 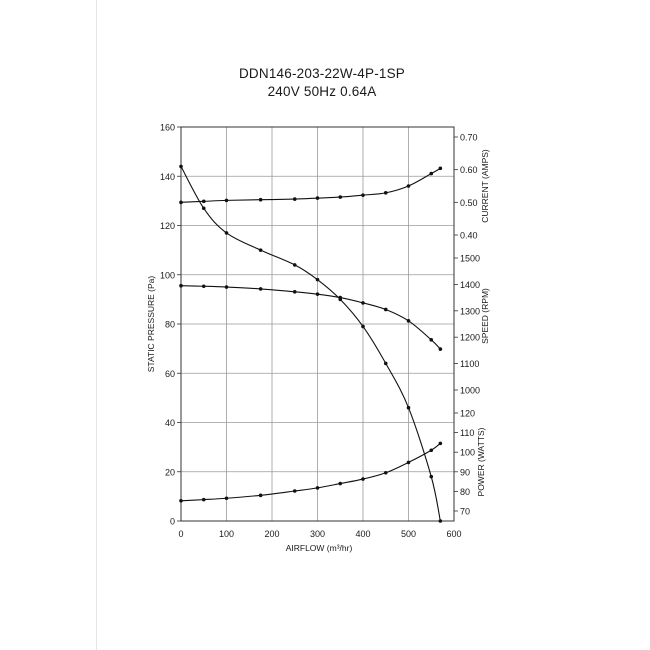 What do you see at coordinates (470, 391) in the screenshot?
I see `speed-tick-label: 1000` at bounding box center [470, 391].